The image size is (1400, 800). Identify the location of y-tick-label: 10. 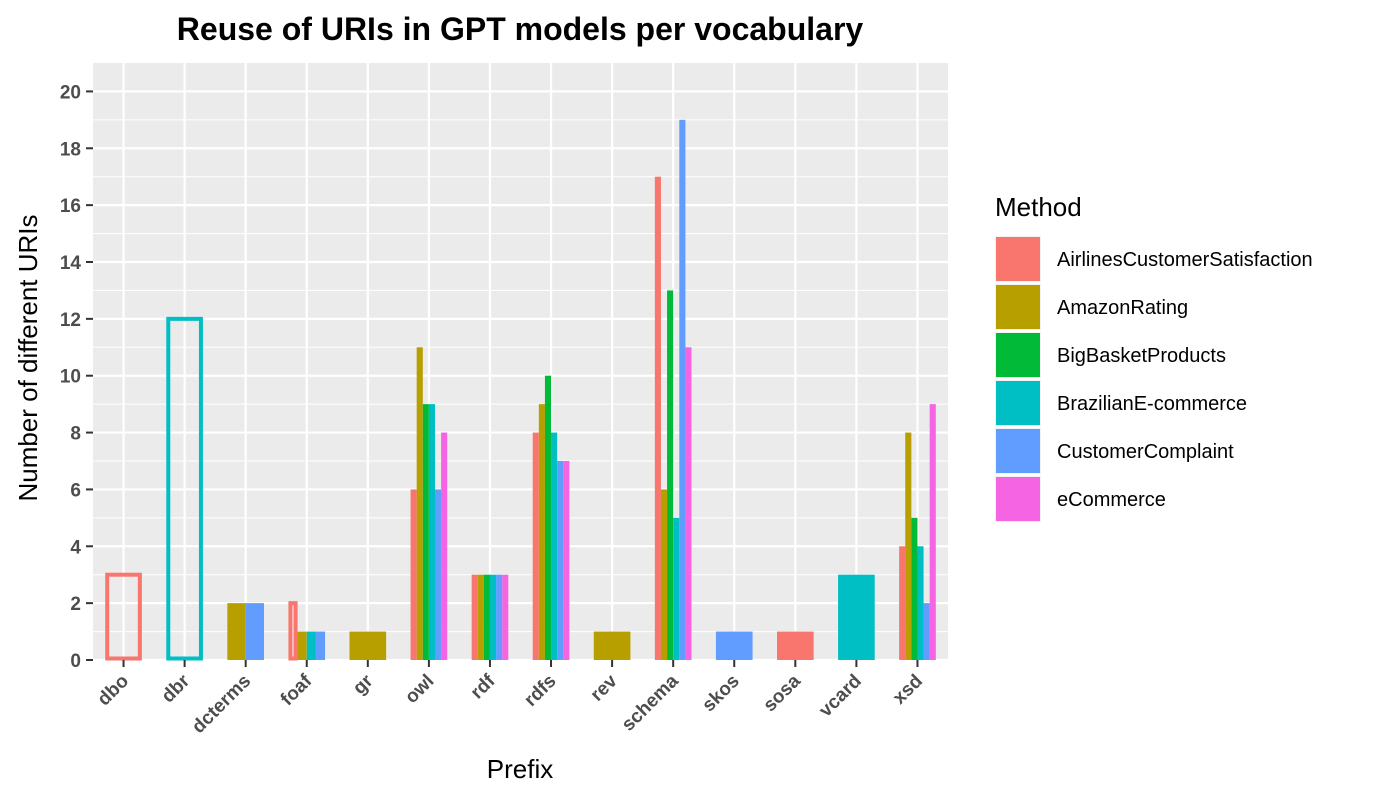
(70, 377).